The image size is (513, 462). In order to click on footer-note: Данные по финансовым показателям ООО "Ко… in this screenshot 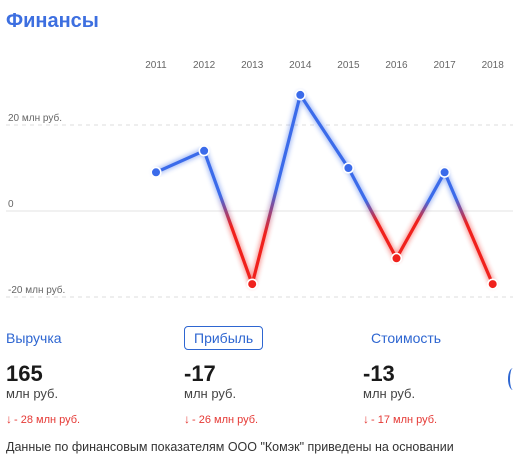, I will do `click(230, 447)`.